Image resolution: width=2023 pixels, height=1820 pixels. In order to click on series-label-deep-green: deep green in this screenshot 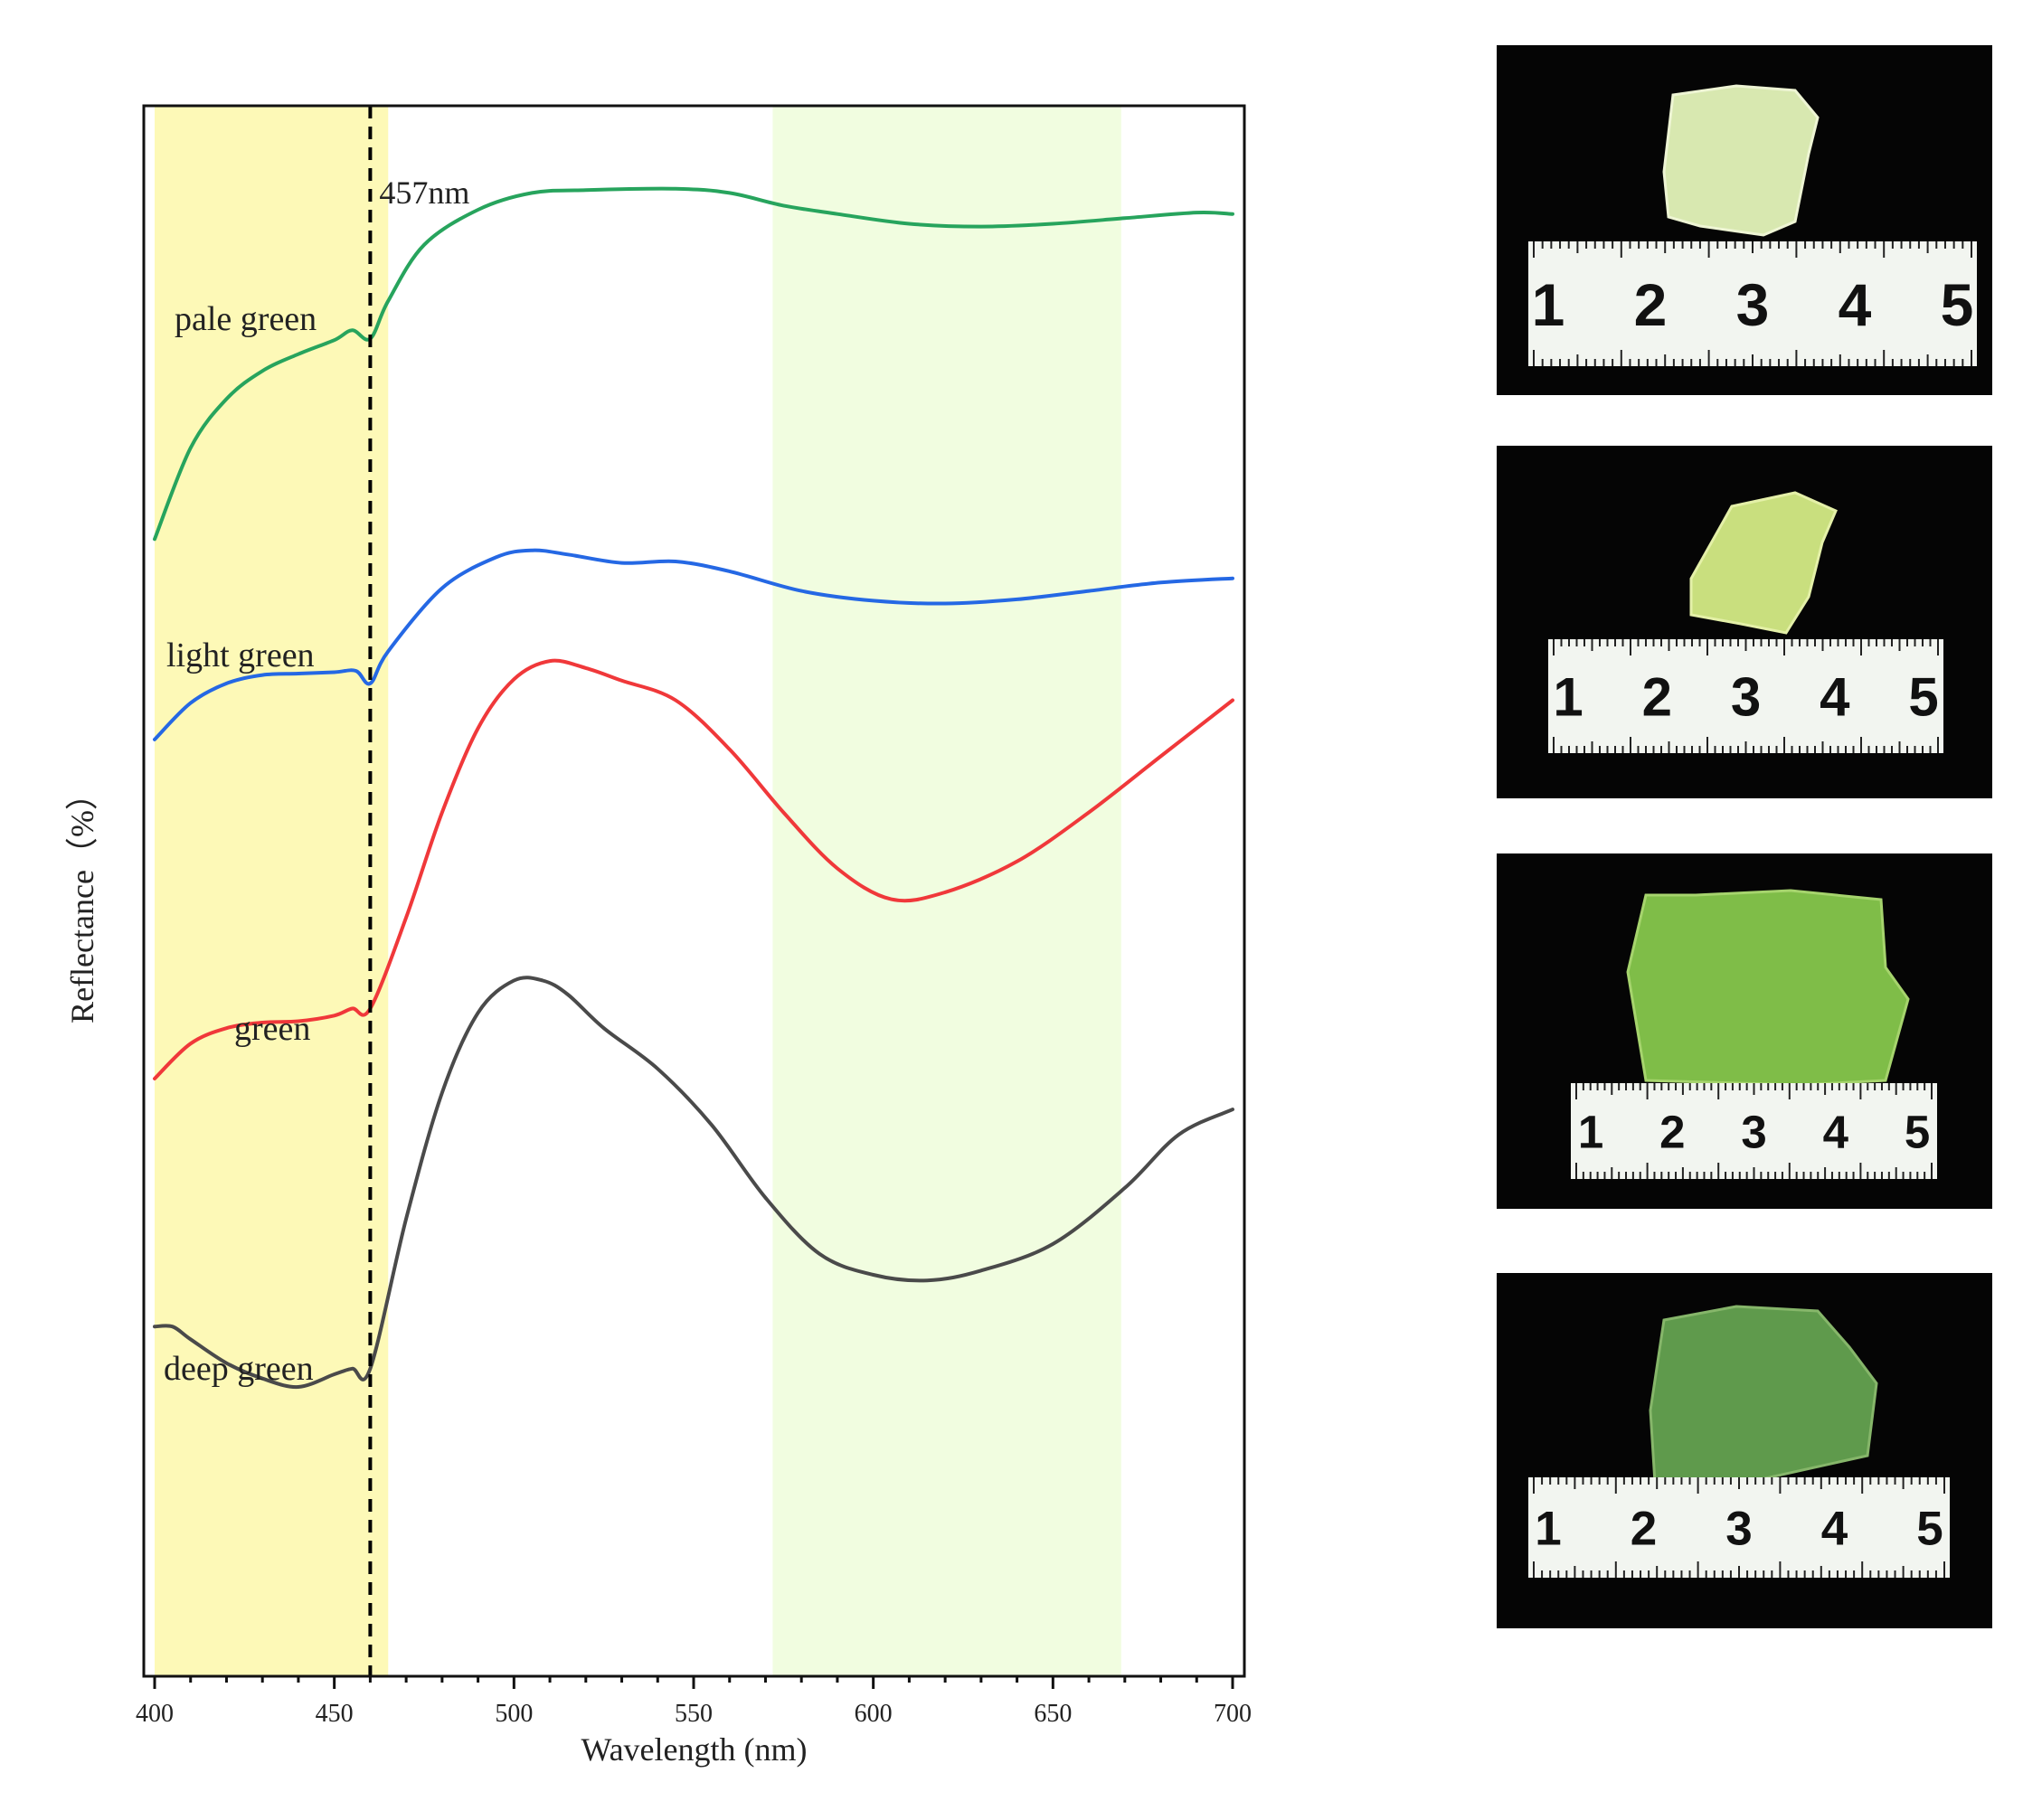, I will do `click(239, 1369)`.